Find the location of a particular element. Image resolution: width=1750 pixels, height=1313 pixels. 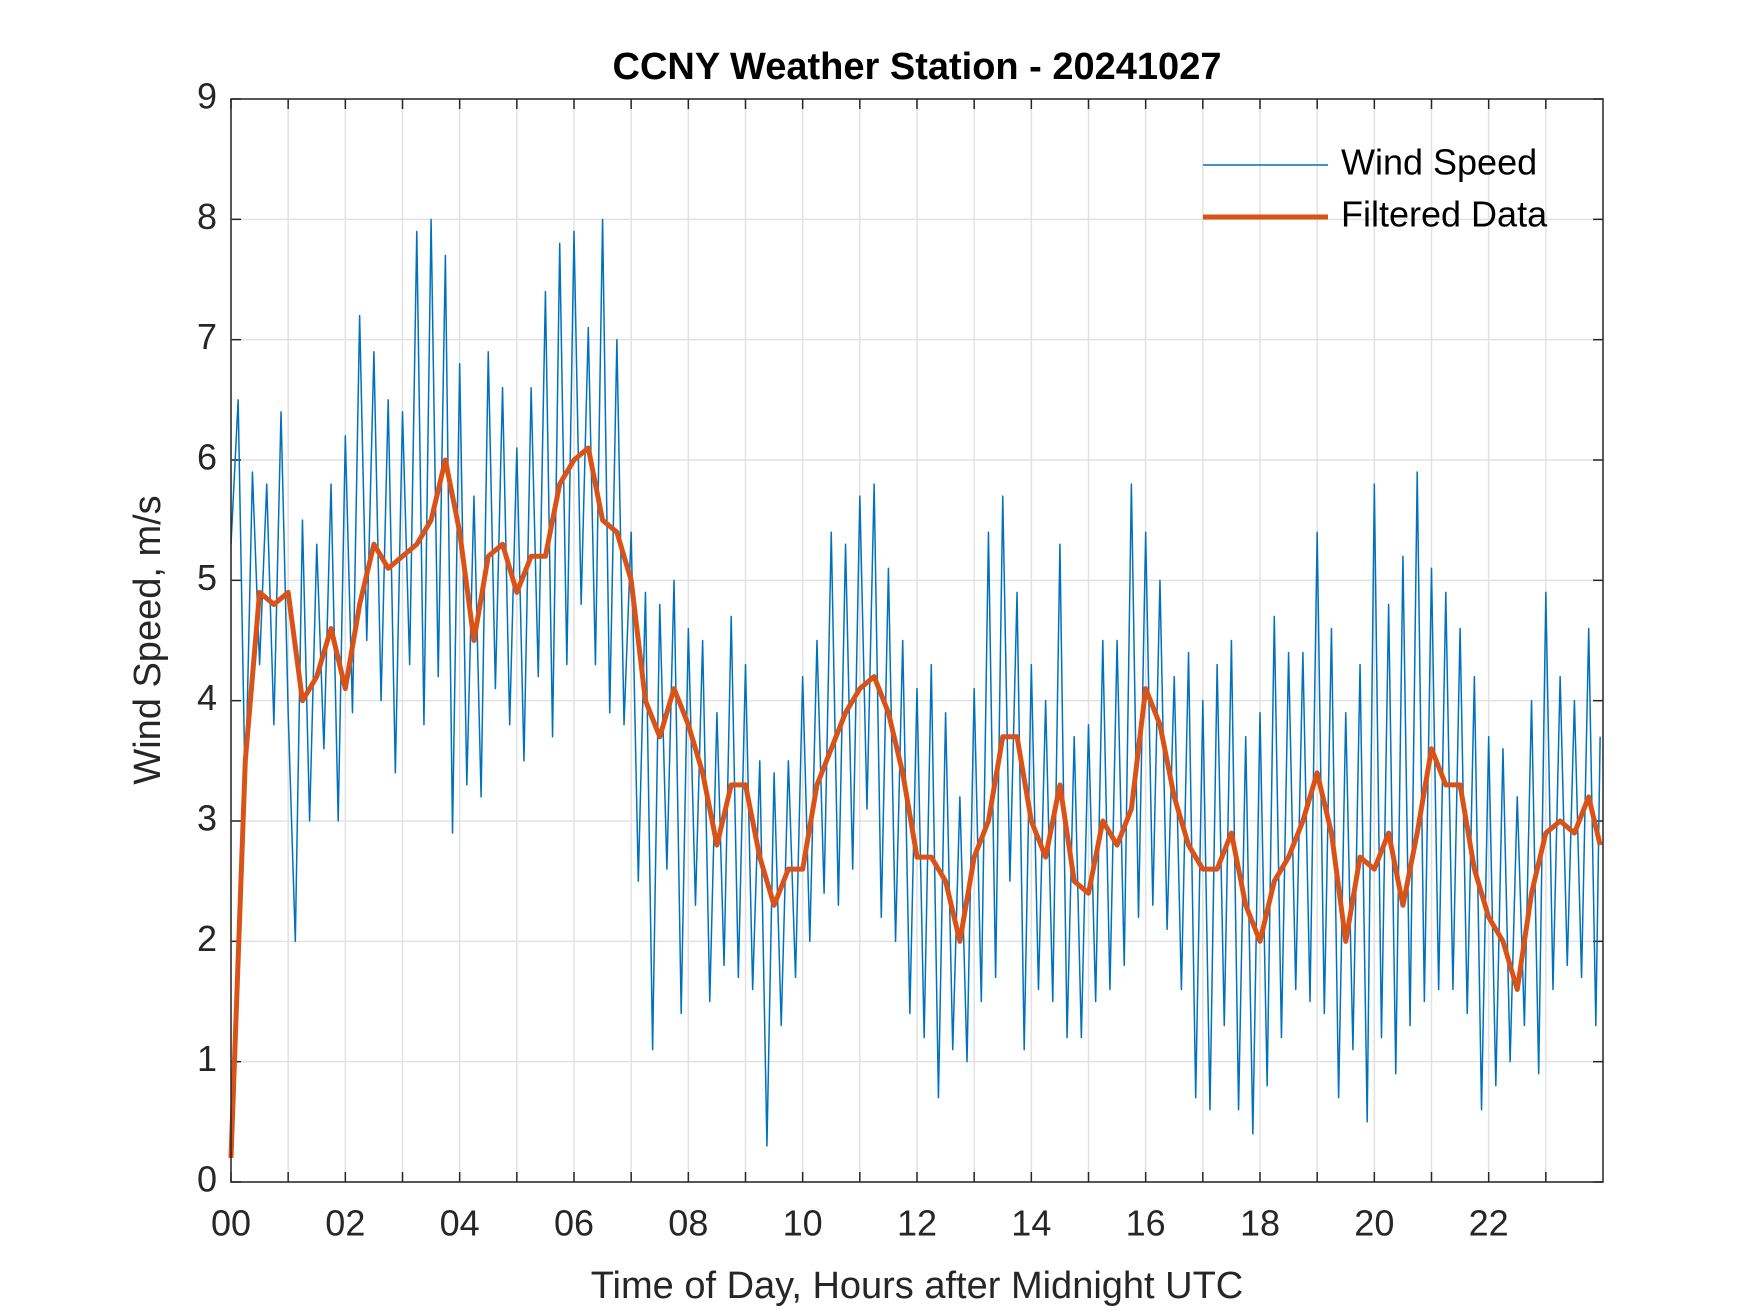

y-tick-label: 6 is located at coordinates (207, 457).